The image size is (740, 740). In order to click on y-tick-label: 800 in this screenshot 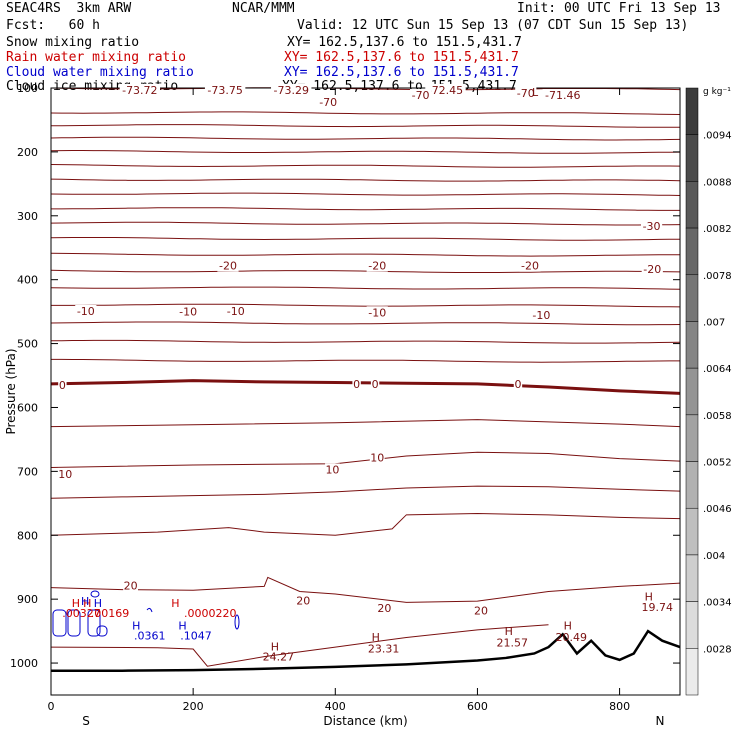, I will do `click(27, 535)`.